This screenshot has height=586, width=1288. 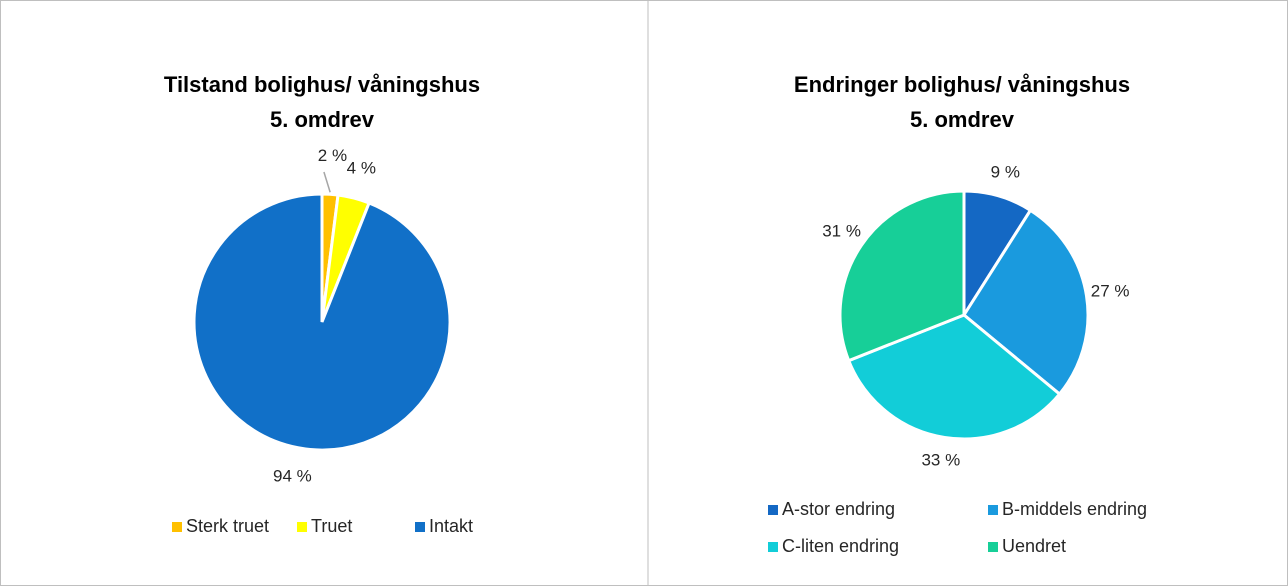 What do you see at coordinates (838, 509) in the screenshot?
I see `legend-label: A-stor endring` at bounding box center [838, 509].